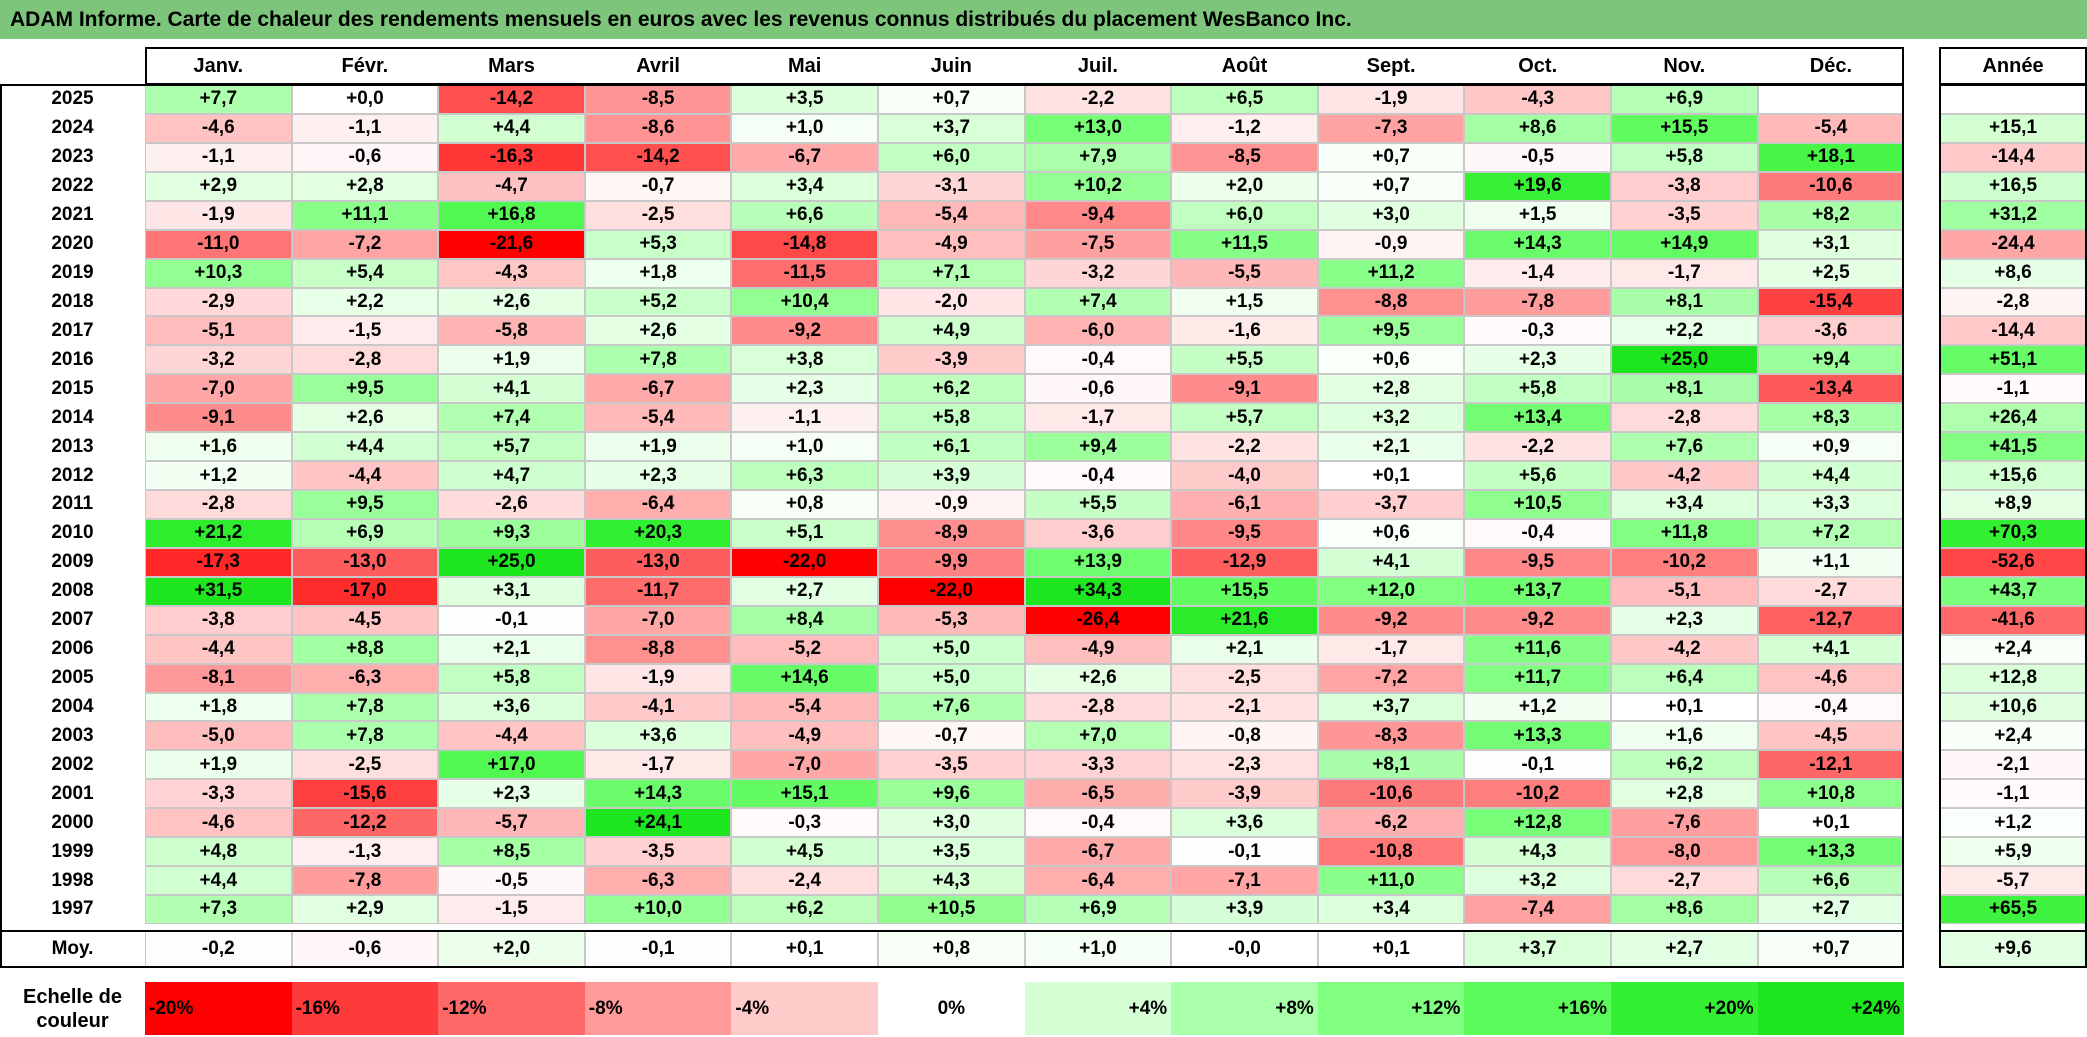  Describe the element at coordinates (2013, 931) in the screenshot. I see `annual-average-separator` at that location.